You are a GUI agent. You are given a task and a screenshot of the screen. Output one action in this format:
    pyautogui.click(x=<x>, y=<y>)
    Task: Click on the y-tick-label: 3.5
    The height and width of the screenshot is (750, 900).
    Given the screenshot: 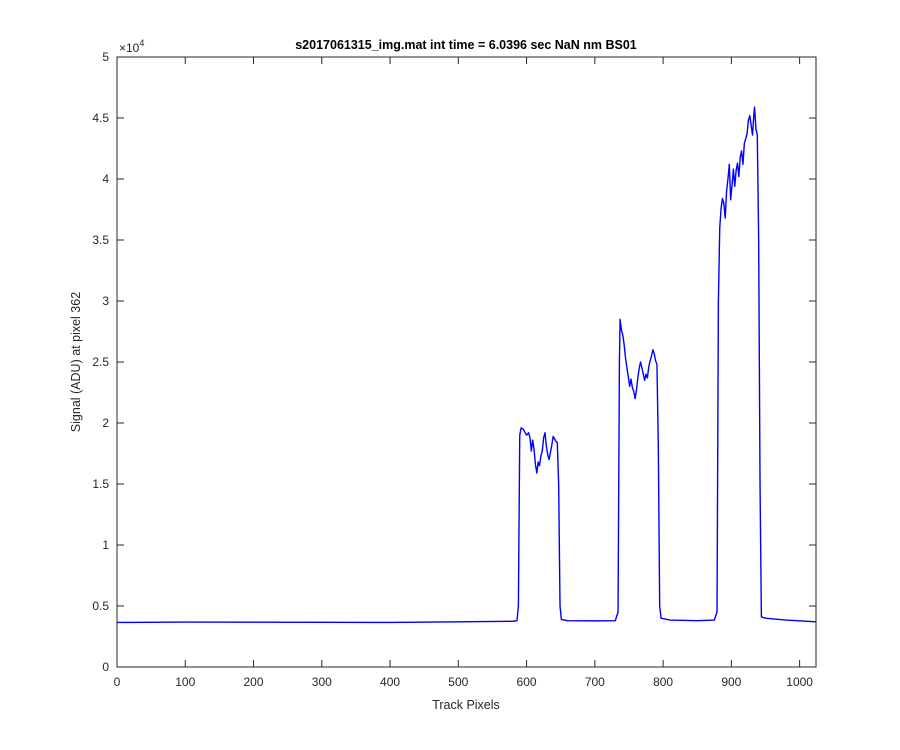 What is the action you would take?
    pyautogui.click(x=100, y=240)
    